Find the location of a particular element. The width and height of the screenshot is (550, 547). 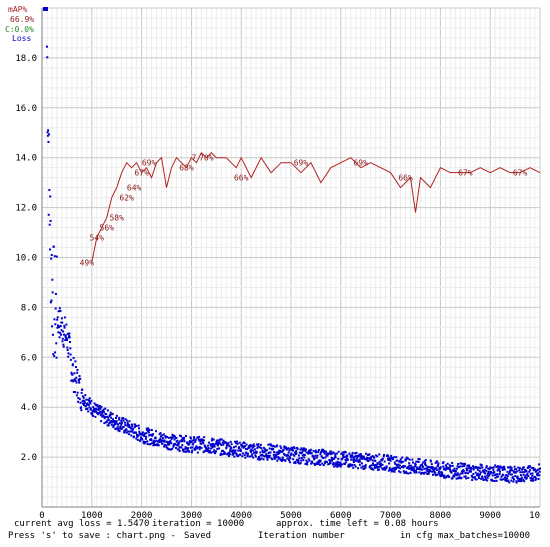

map-label: 7 is located at coordinates (193, 158).